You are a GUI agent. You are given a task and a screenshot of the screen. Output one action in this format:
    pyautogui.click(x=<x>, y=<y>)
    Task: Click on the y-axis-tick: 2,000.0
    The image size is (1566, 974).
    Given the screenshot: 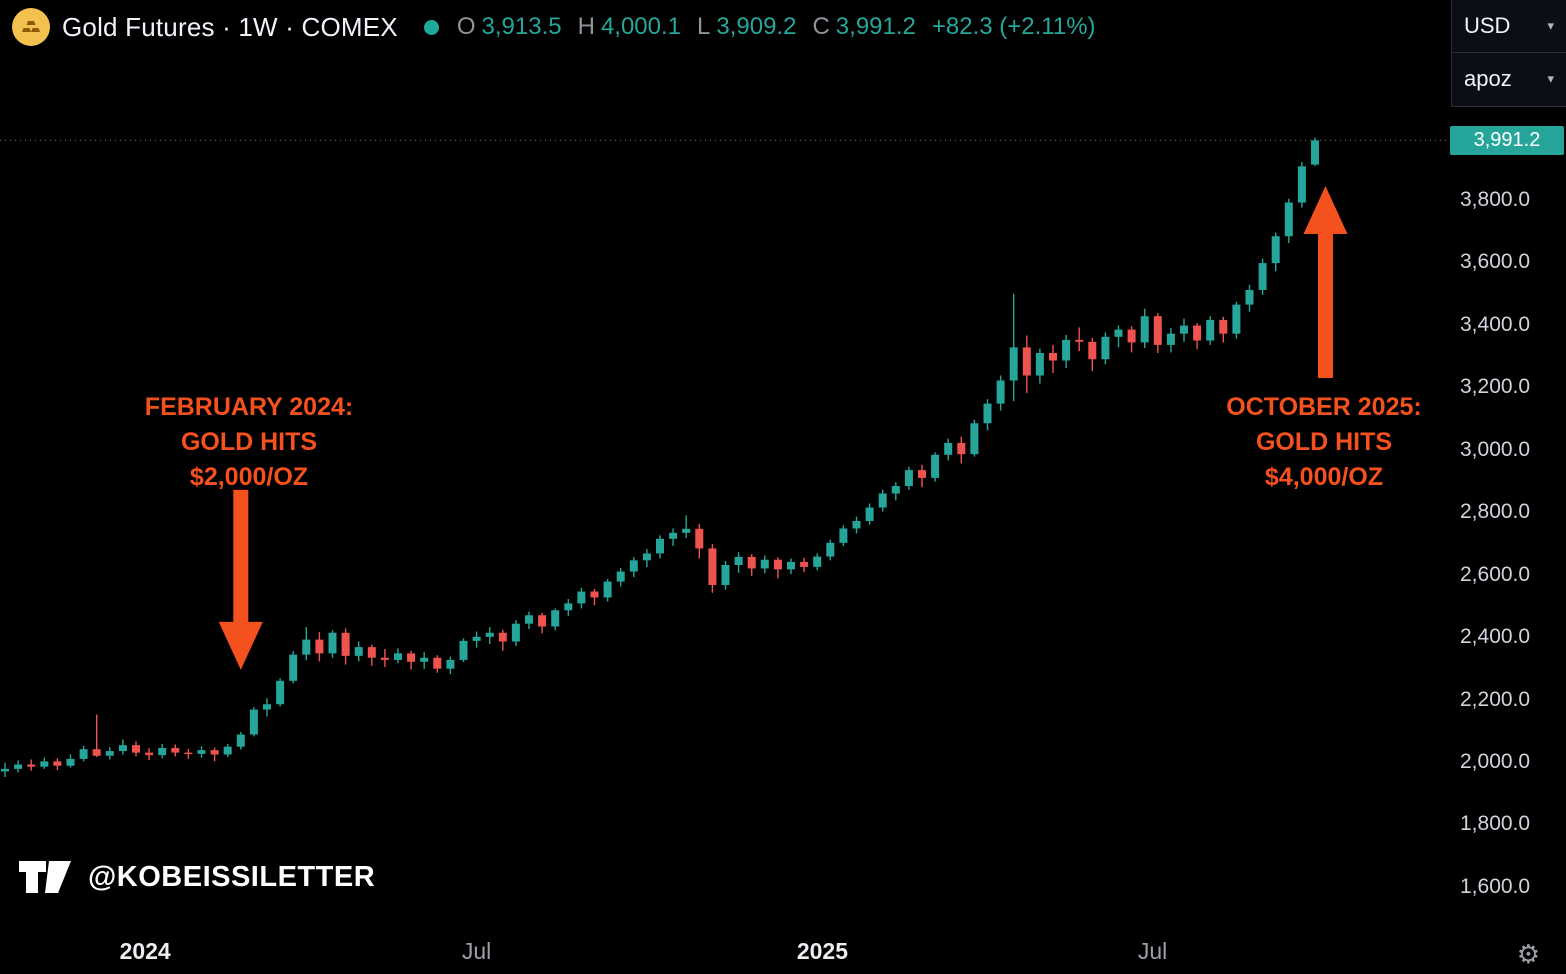 What is the action you would take?
    pyautogui.click(x=1495, y=761)
    